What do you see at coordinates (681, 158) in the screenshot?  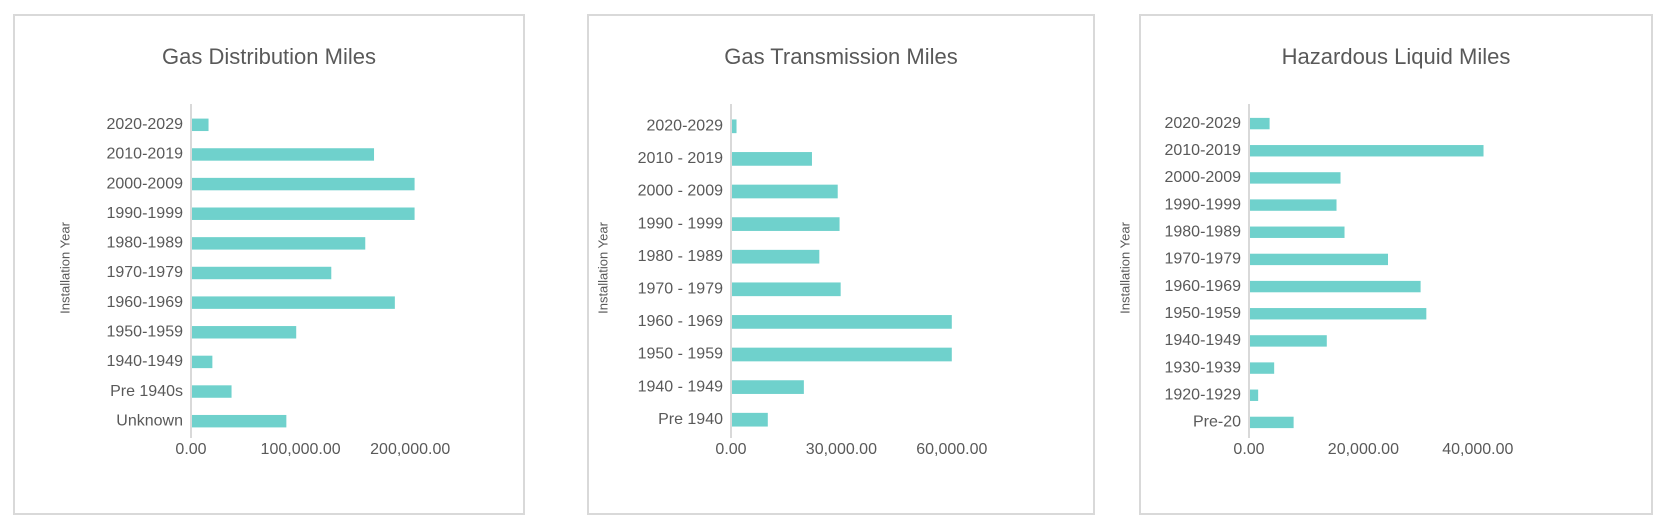 I see `category-label: 2010 - 2019` at bounding box center [681, 158].